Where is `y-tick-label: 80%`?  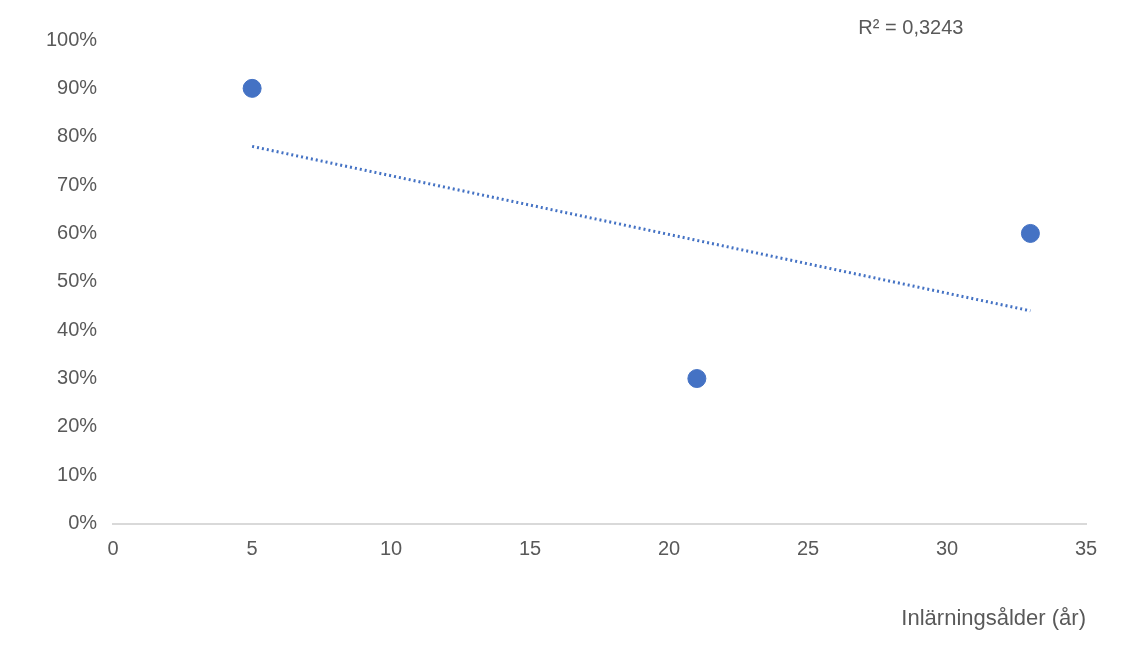
y-tick-label: 80% is located at coordinates (77, 135).